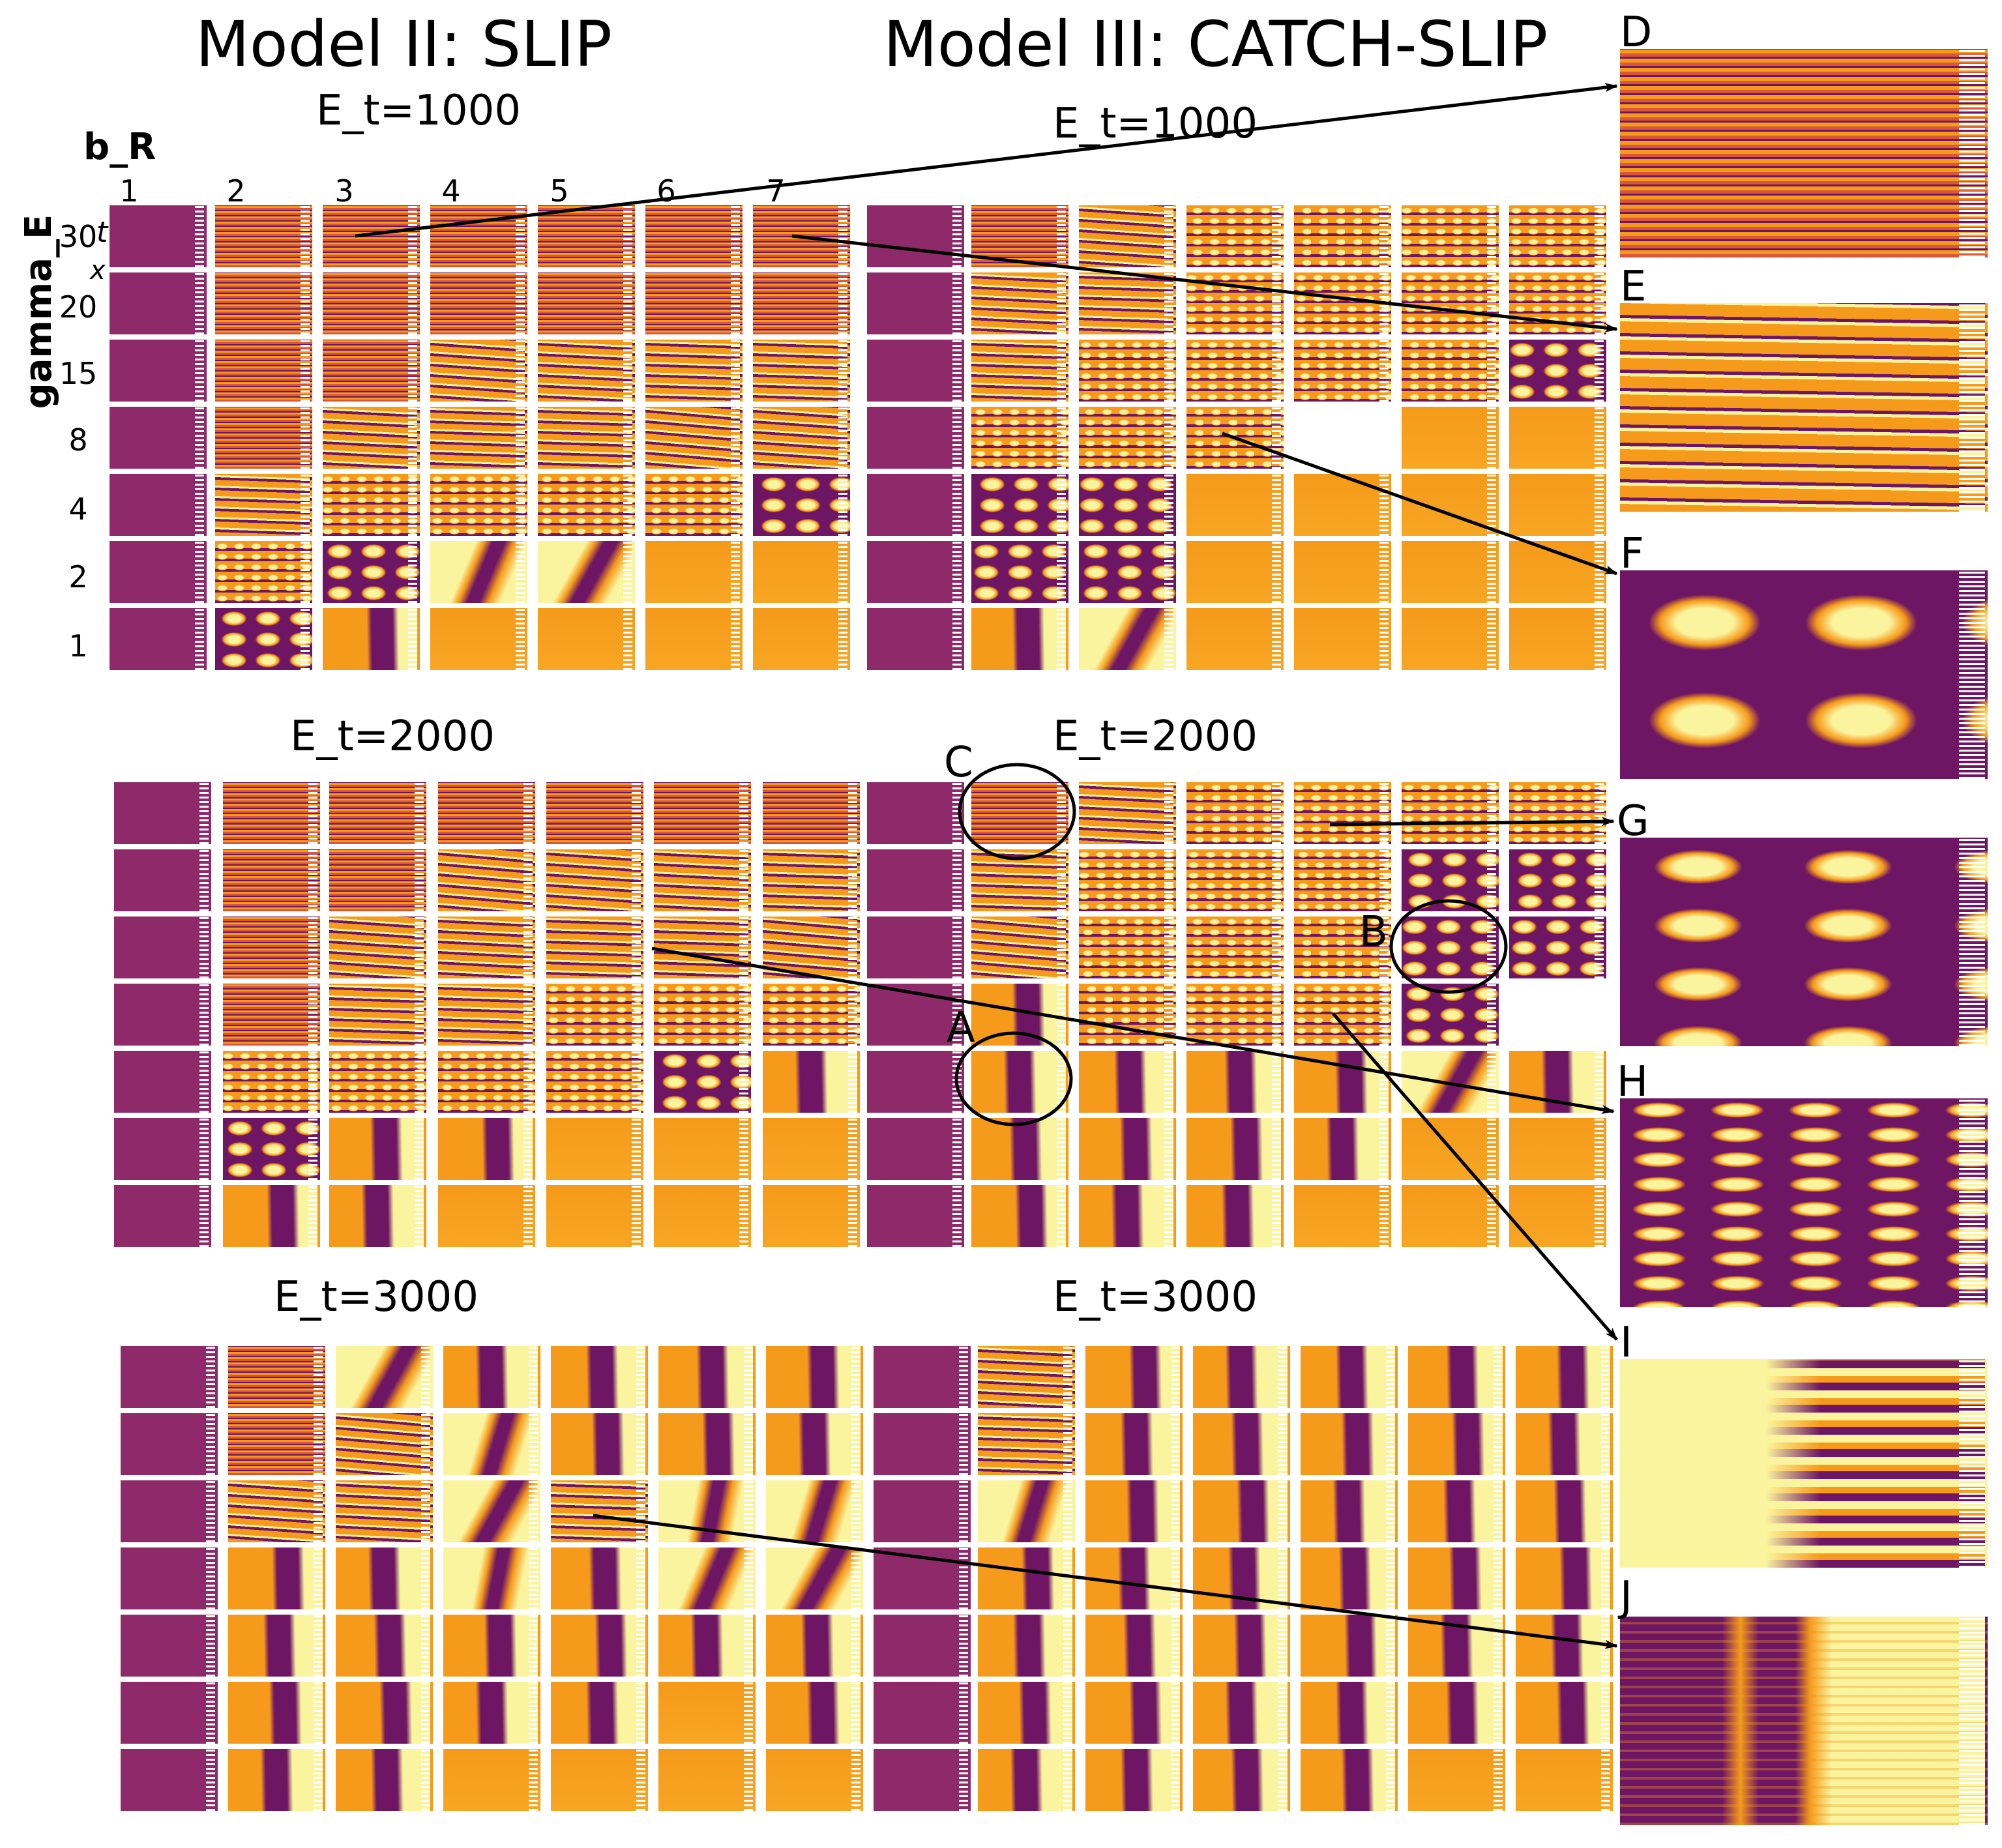 This screenshot has width=2002, height=1848. I want to click on tile-e3000-m3-g20-b4, so click(1241, 1444).